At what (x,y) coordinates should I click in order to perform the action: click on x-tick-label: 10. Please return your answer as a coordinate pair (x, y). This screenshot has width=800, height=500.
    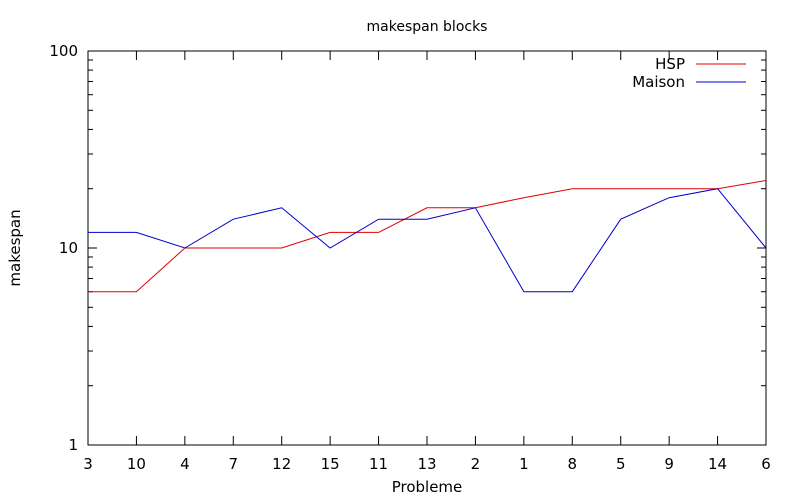
    Looking at the image, I should click on (136, 464).